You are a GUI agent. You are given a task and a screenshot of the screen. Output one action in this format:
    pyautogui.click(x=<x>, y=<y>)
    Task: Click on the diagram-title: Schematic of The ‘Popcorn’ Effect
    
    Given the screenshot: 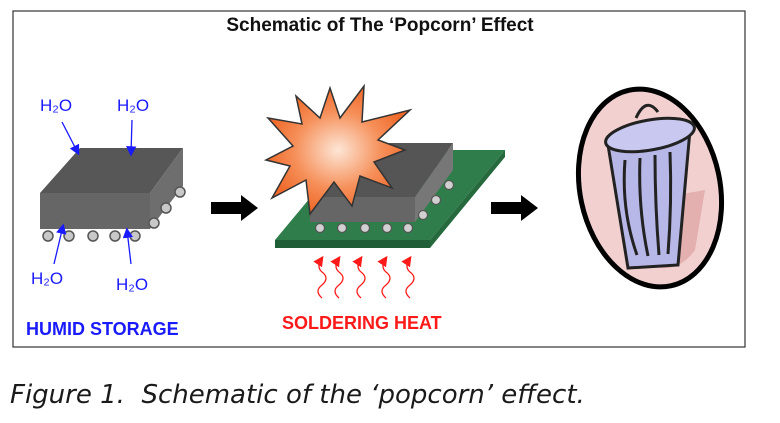 What is the action you would take?
    pyautogui.click(x=380, y=25)
    